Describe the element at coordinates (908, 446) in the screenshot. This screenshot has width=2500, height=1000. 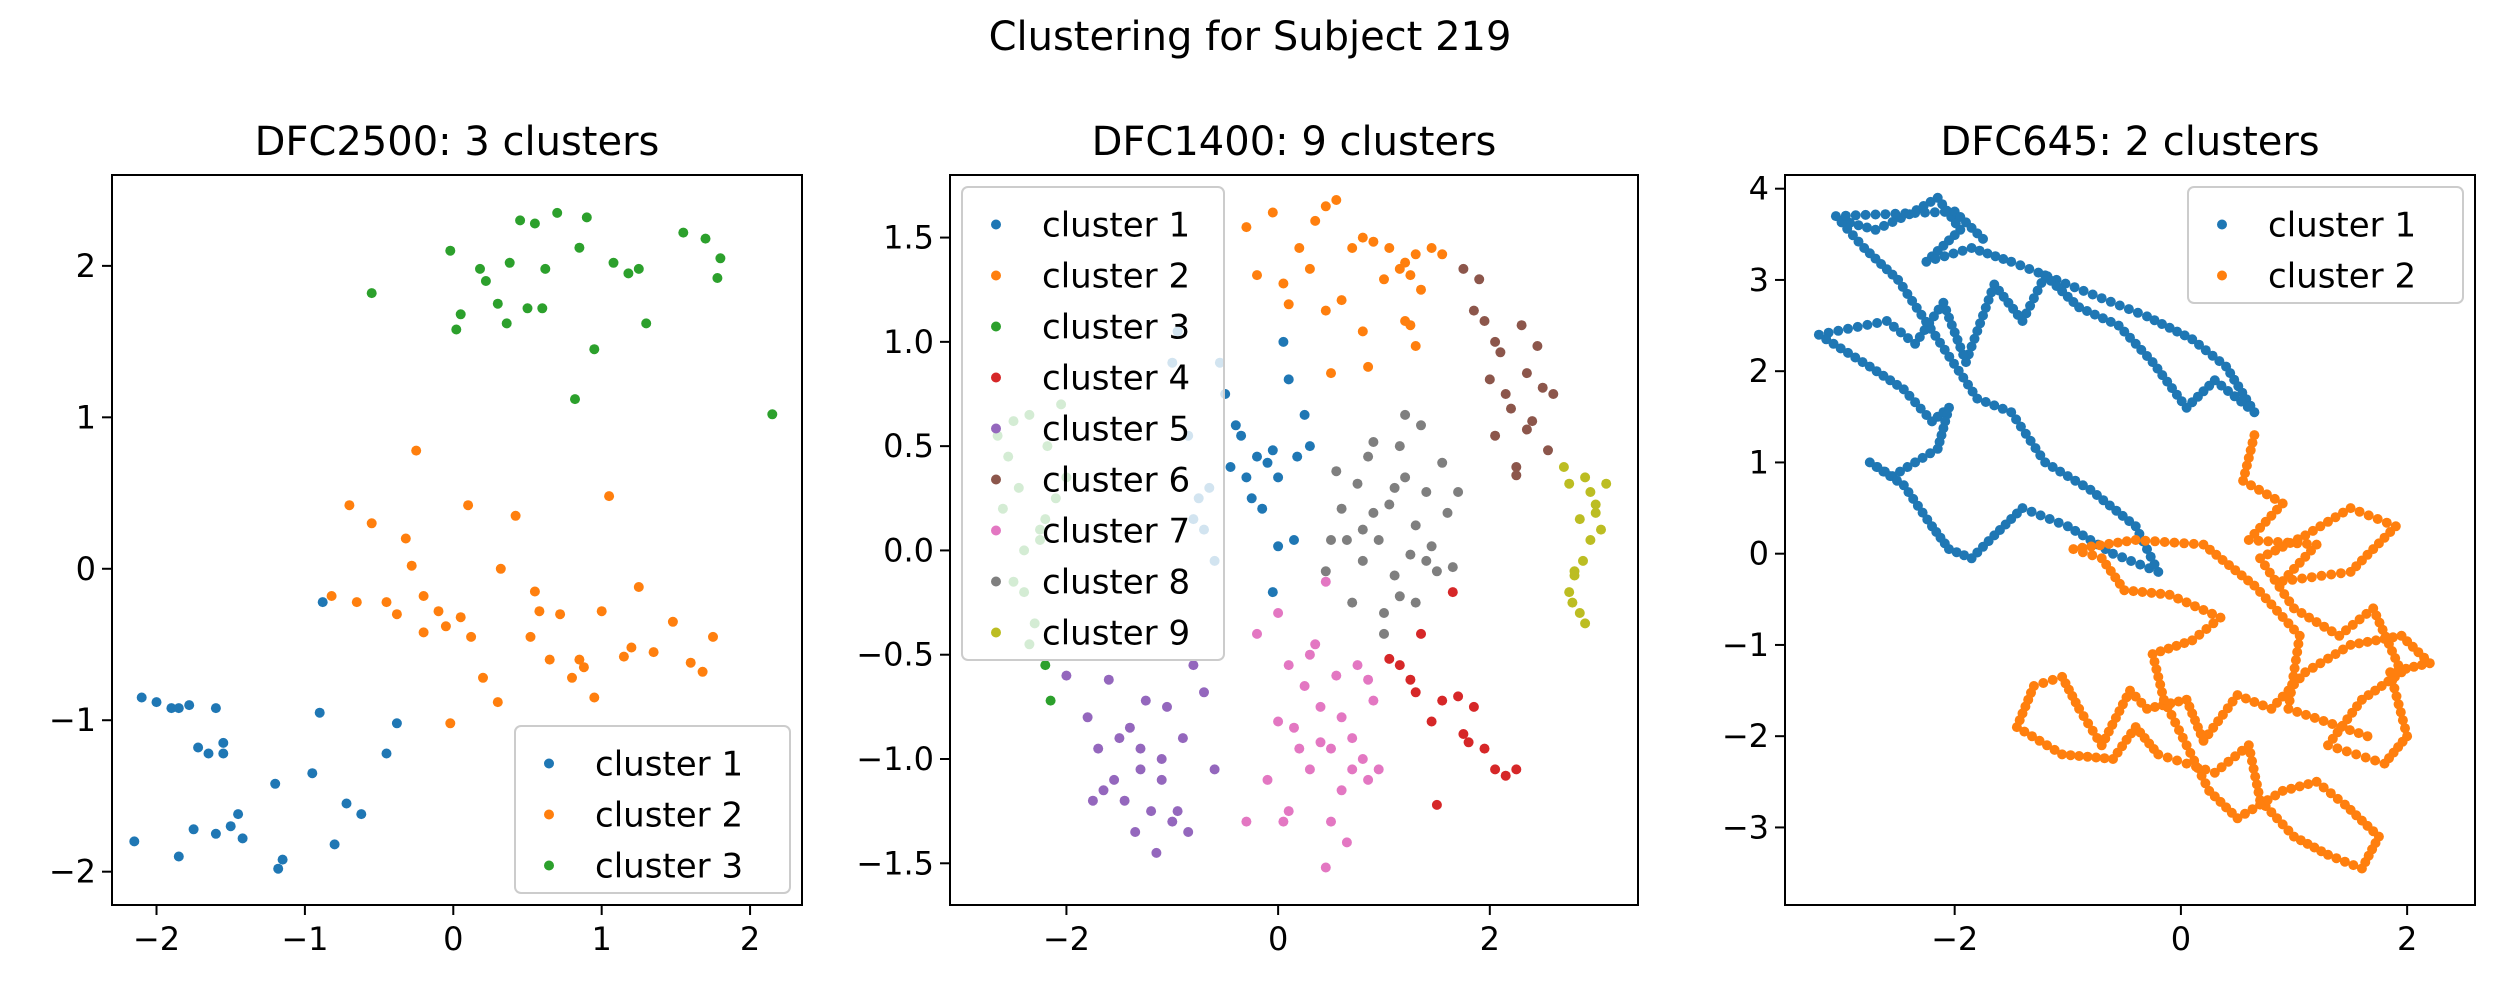
I see `y-tick-label: 0.5` at that location.